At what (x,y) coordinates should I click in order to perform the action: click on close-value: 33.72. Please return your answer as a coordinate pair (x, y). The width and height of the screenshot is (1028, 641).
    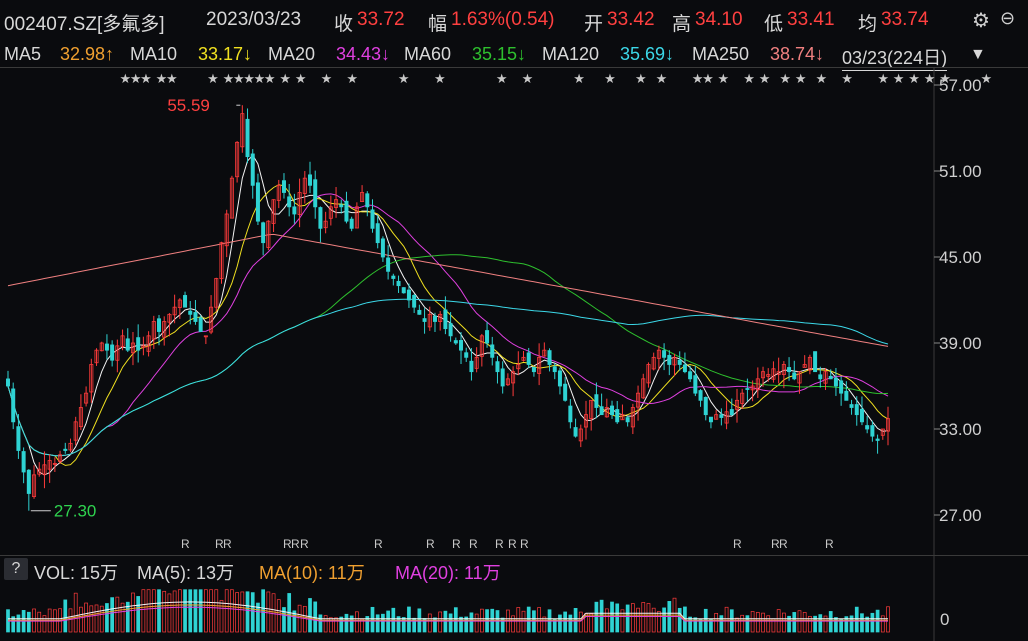
    Looking at the image, I should click on (381, 19).